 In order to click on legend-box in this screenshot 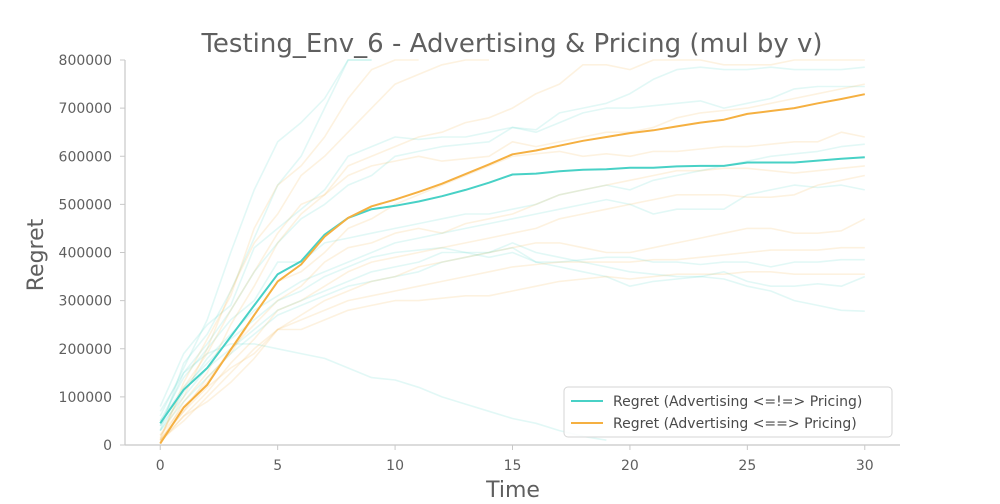, I will do `click(728, 412)`.